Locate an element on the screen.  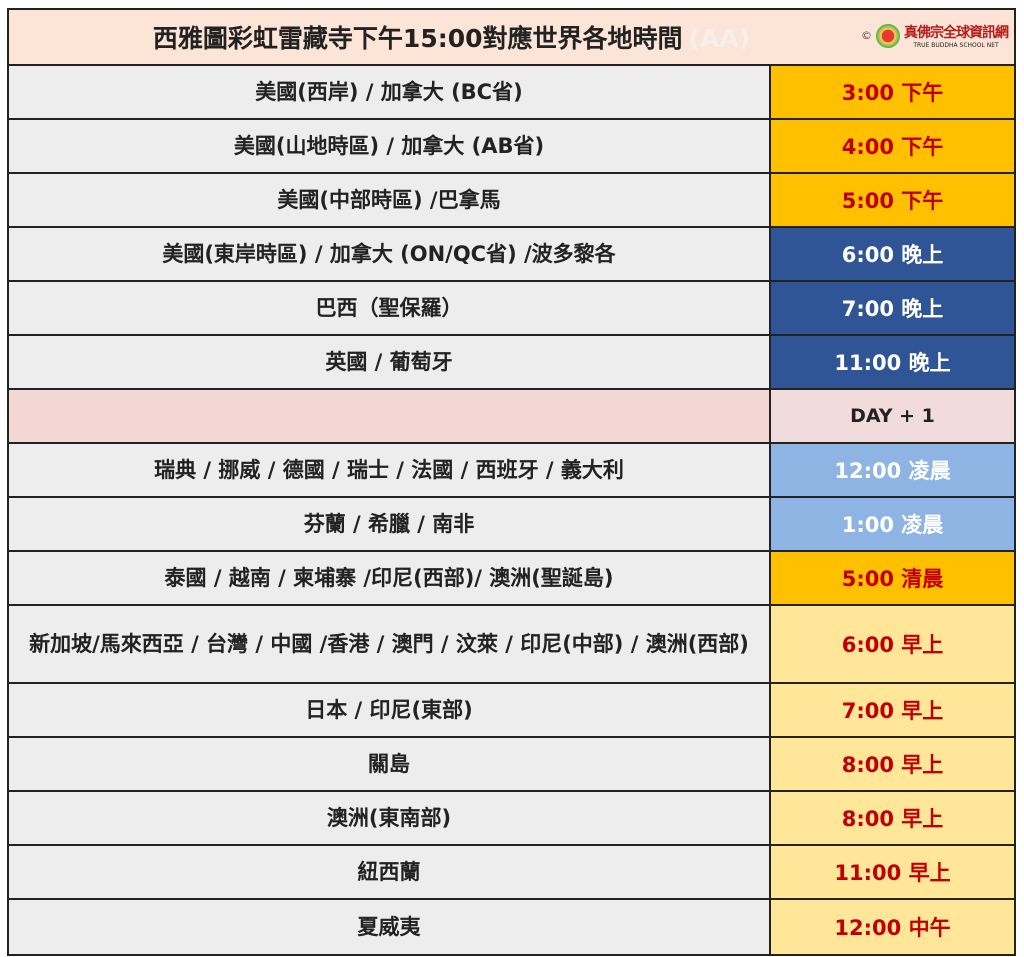
table-row: 英國 / 葡萄牙 11:00 晚上 is located at coordinates (511, 363).